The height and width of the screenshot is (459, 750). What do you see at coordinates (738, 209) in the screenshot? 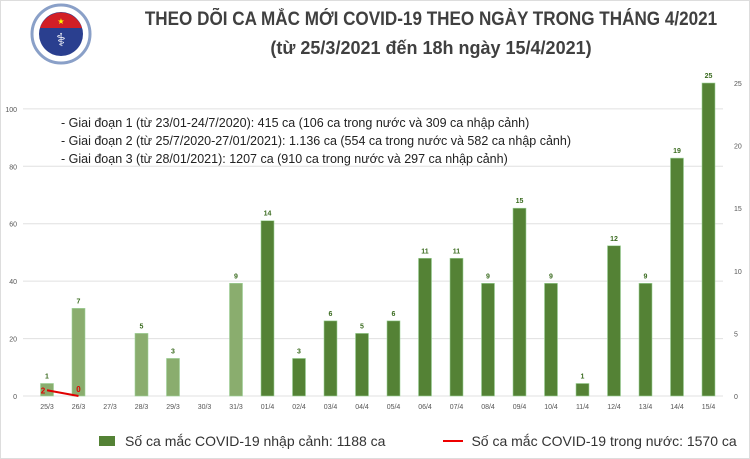
I see `right-tick-label: 15` at bounding box center [738, 209].